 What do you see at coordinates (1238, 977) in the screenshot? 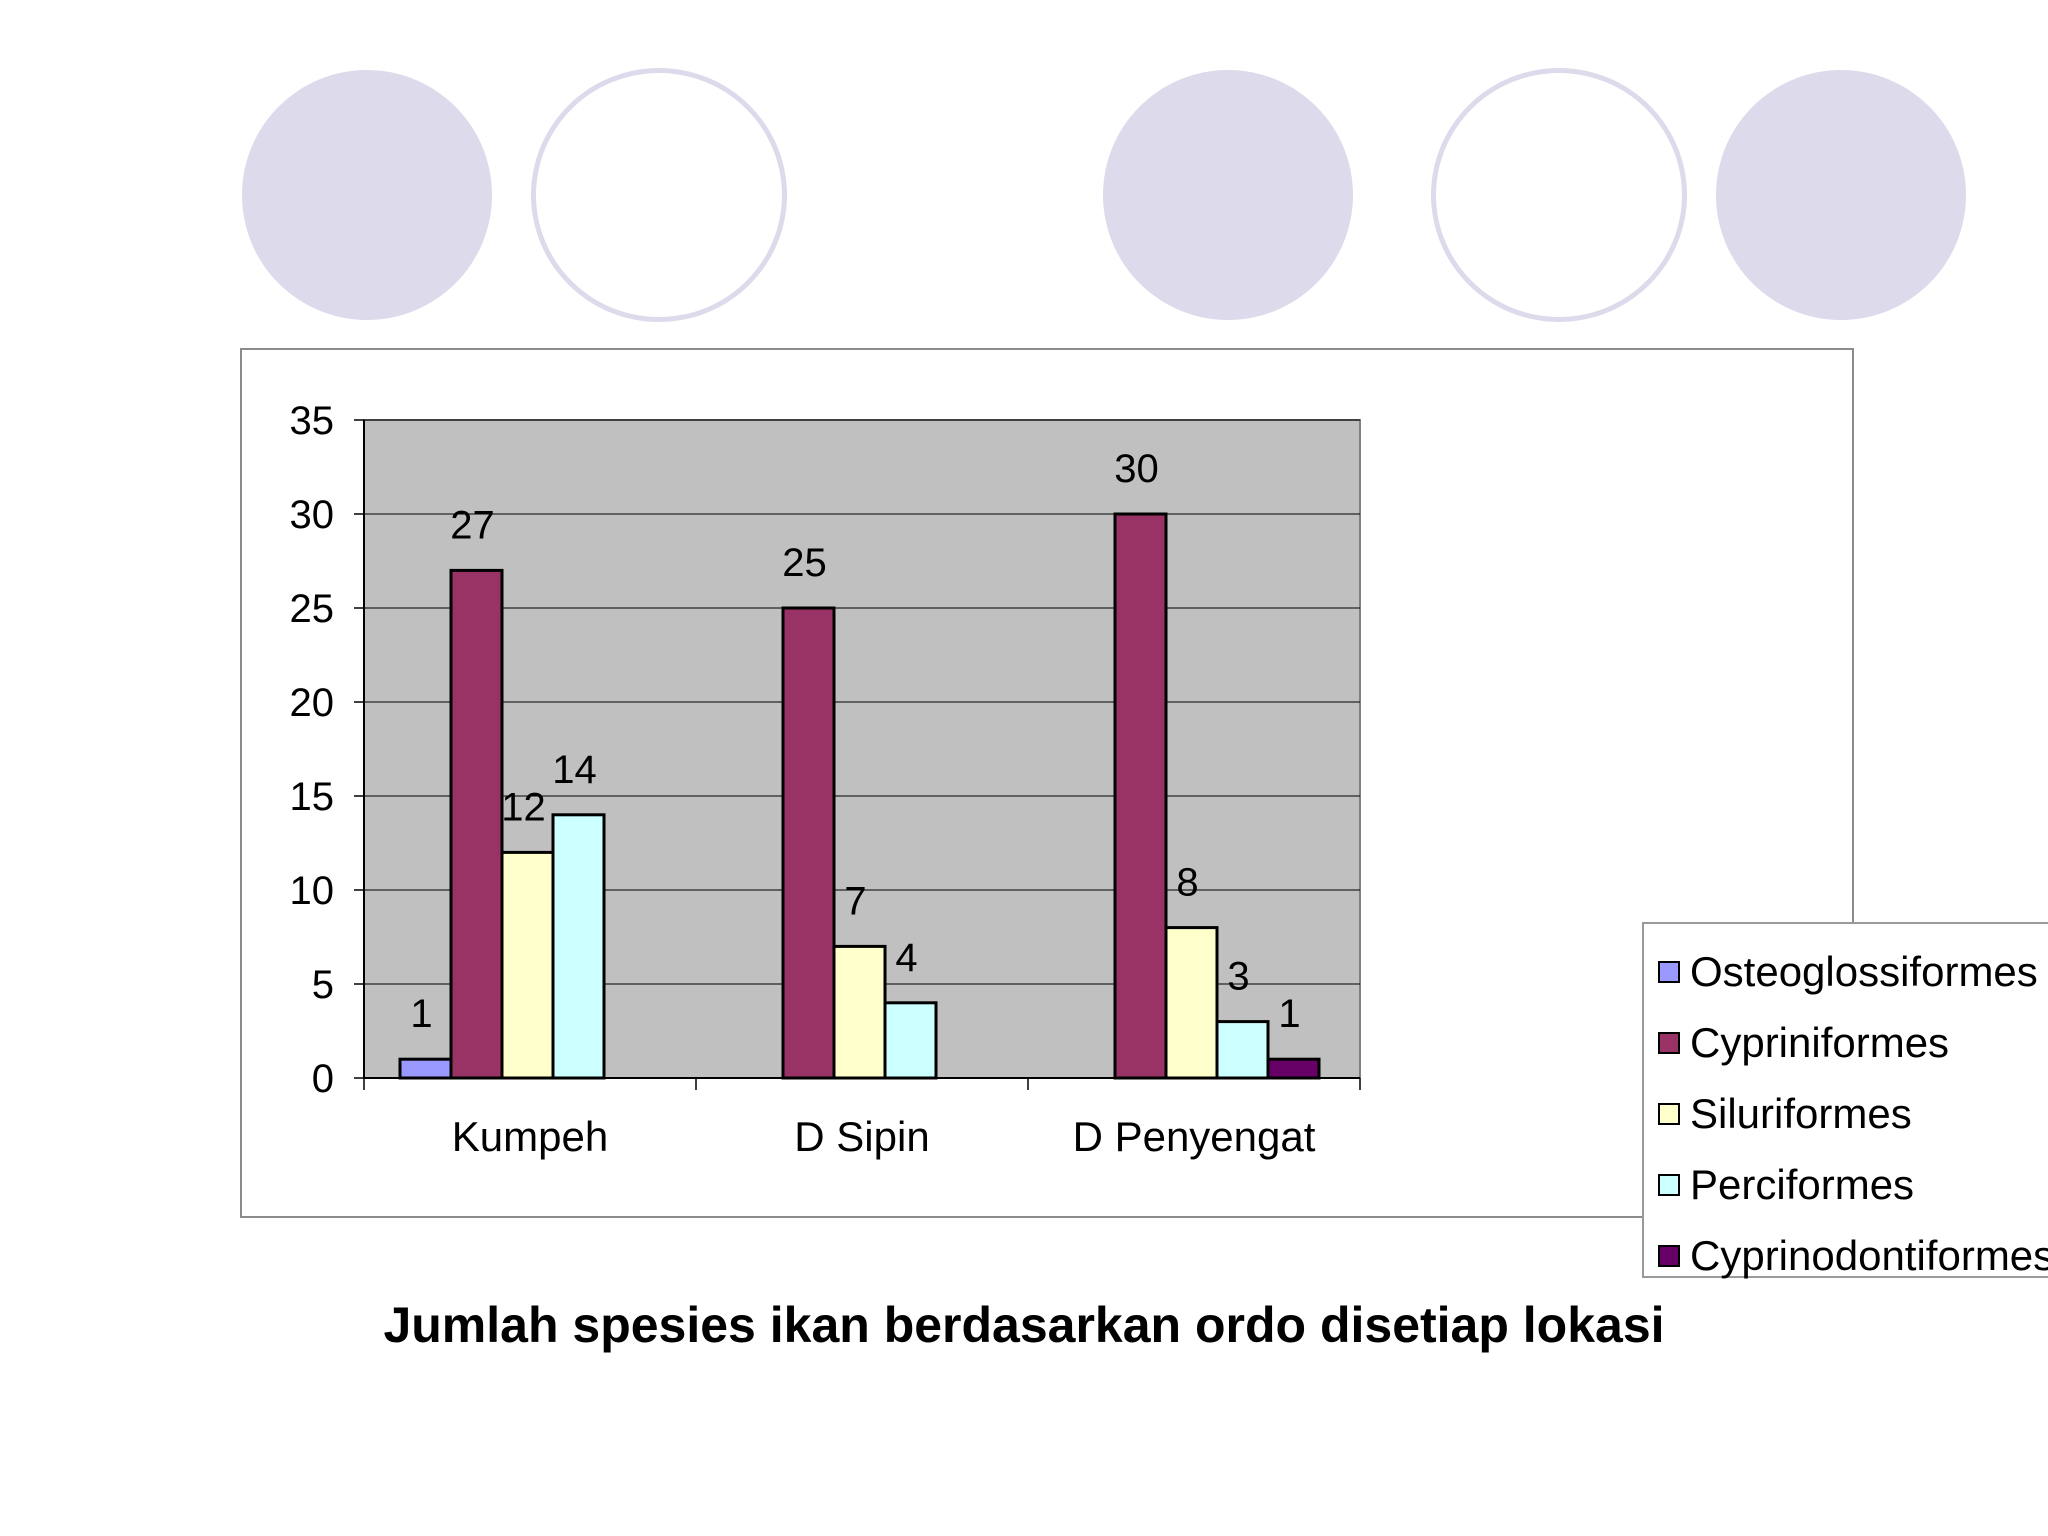
I see `data-label: 3` at bounding box center [1238, 977].